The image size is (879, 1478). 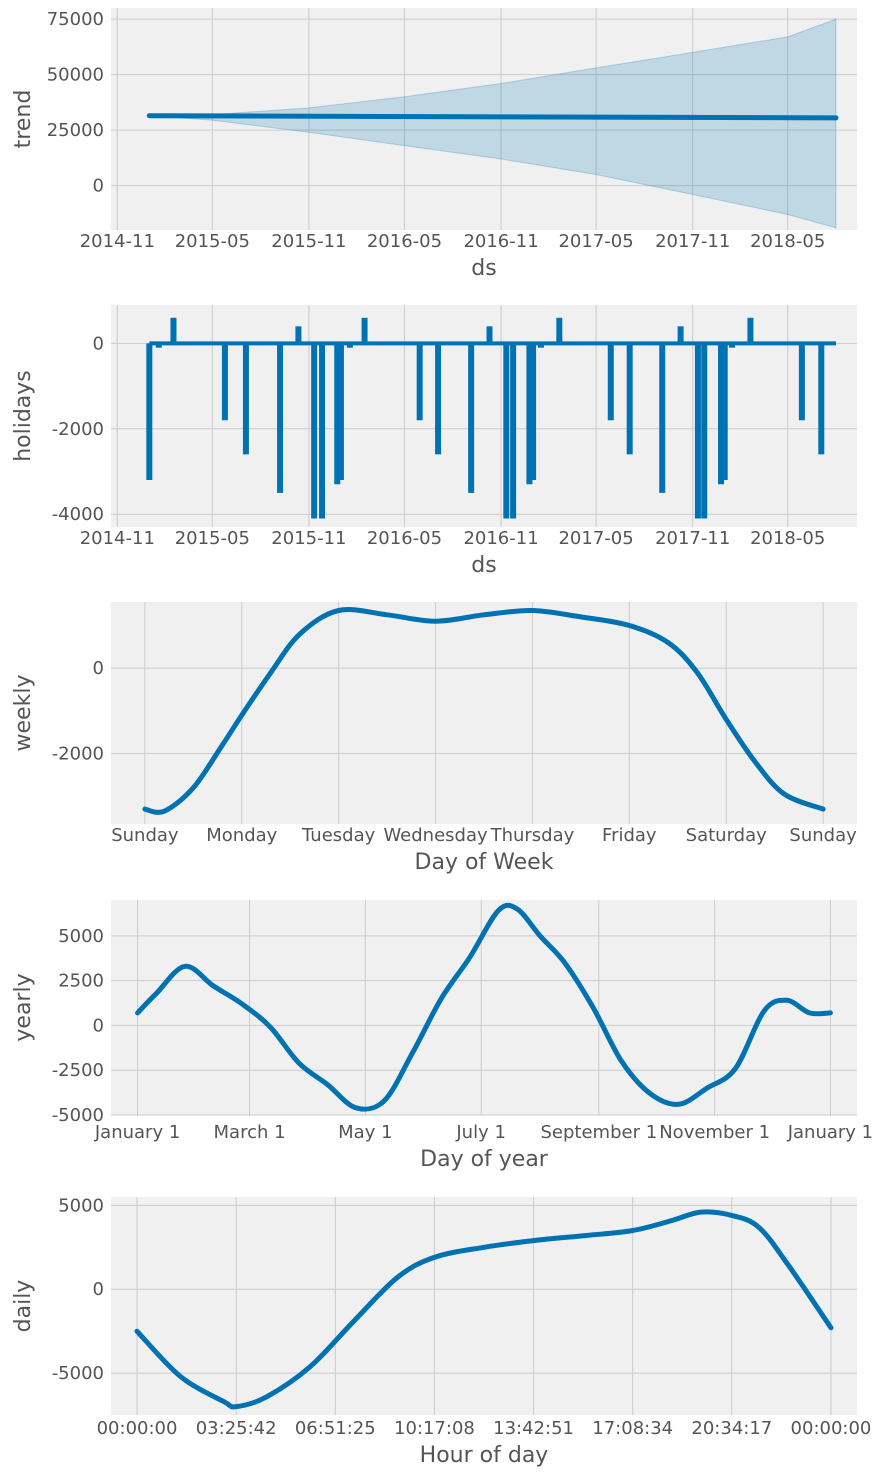 What do you see at coordinates (23, 416) in the screenshot?
I see `y-axis-label: holidays` at bounding box center [23, 416].